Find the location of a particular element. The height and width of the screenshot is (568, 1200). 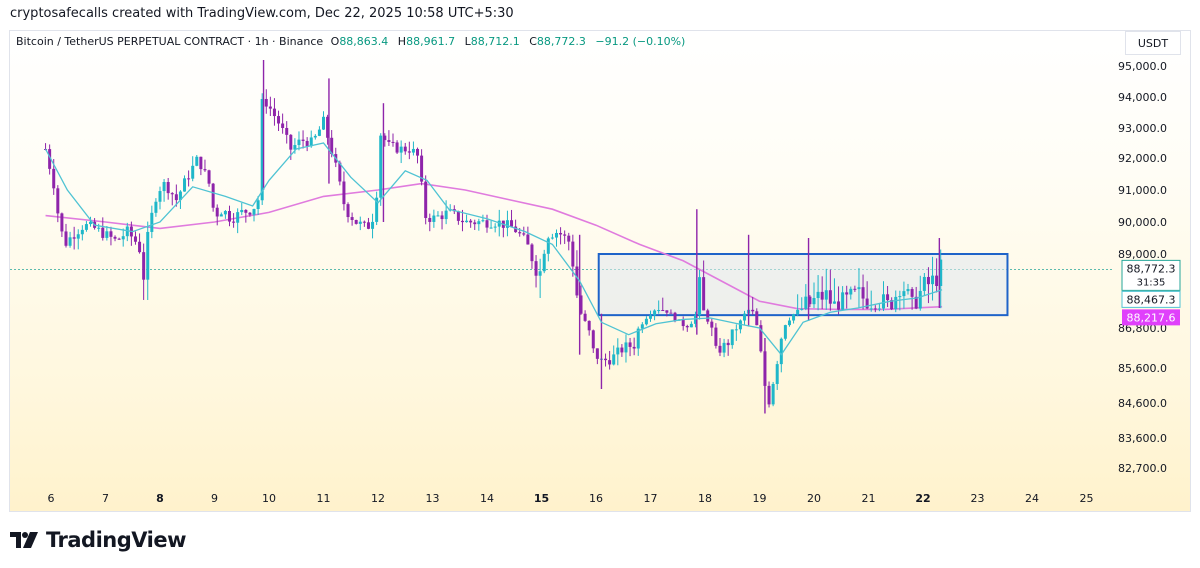

x-axis-label-16: 22 is located at coordinates (922, 498).